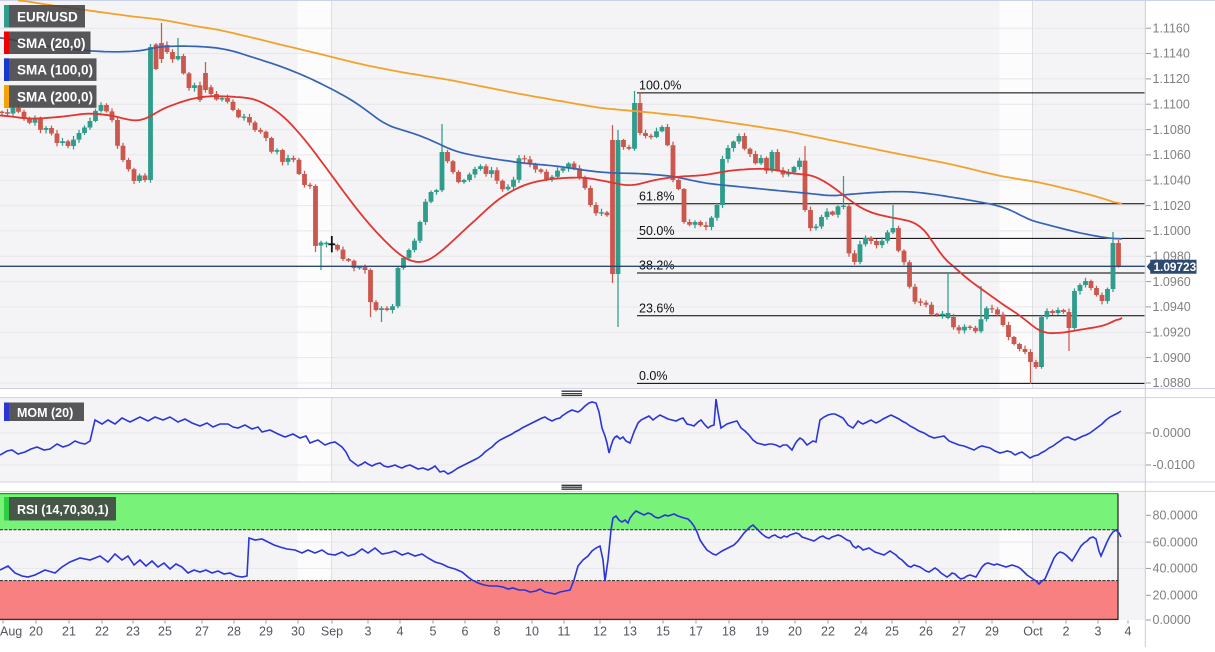 Image resolution: width=1215 pixels, height=652 pixels. I want to click on svg-text: 17, so click(696, 632).